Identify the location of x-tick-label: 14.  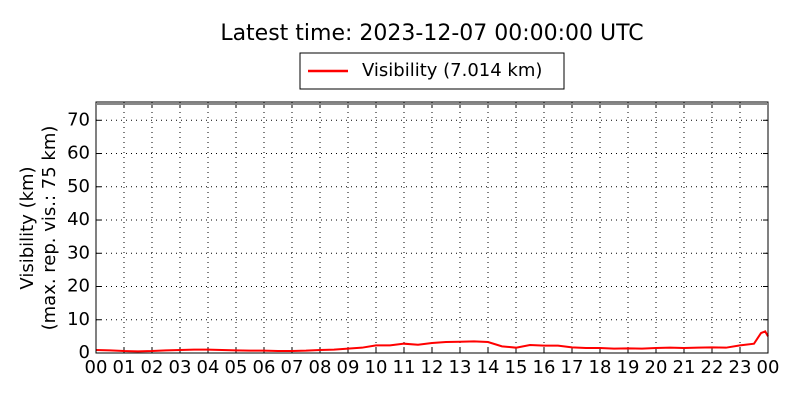
(488, 367).